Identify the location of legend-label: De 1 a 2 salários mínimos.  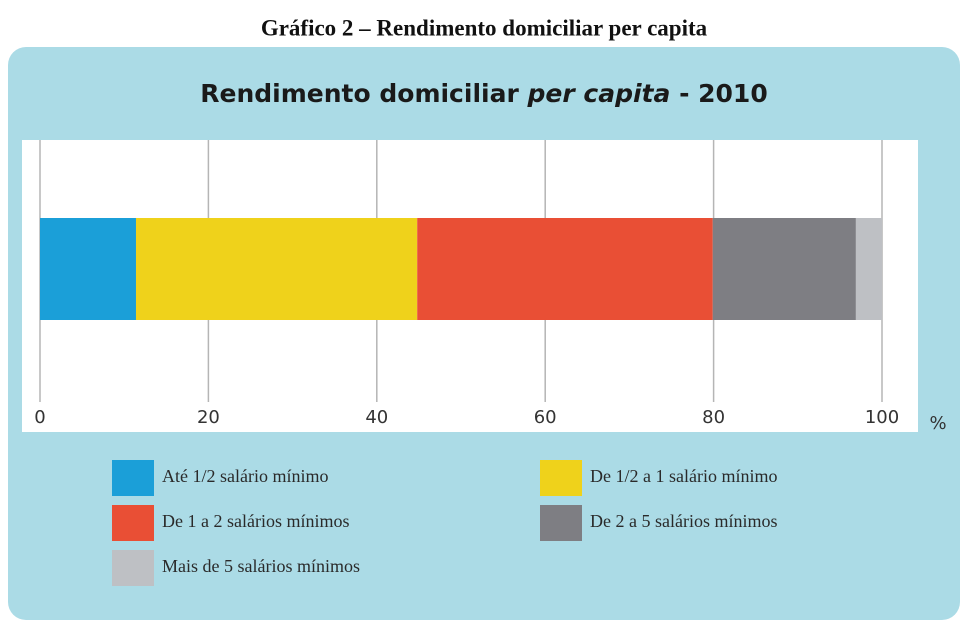
(255, 521).